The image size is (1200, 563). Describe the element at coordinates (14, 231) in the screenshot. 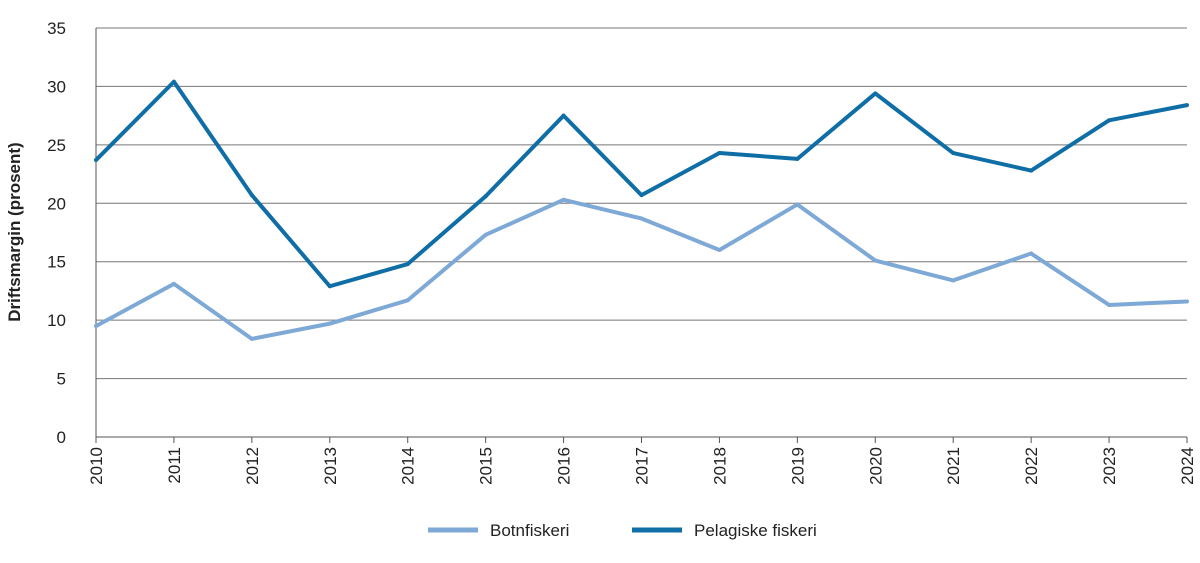

I see `y-axis-label: Driftsmargin (prosent)` at that location.